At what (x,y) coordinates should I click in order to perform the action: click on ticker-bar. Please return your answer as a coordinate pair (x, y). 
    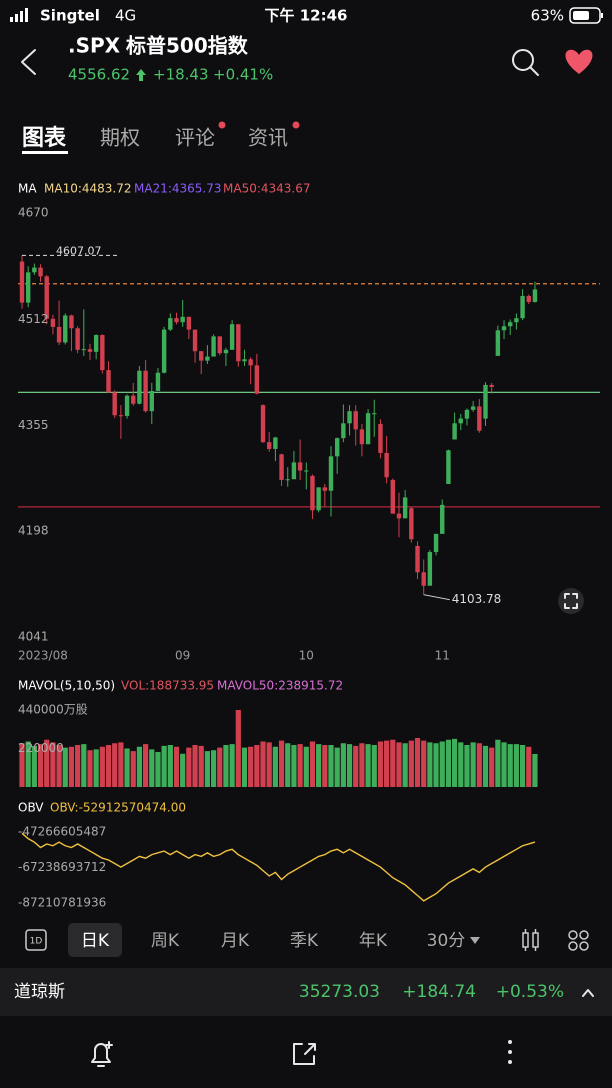
    Looking at the image, I should click on (306, 992).